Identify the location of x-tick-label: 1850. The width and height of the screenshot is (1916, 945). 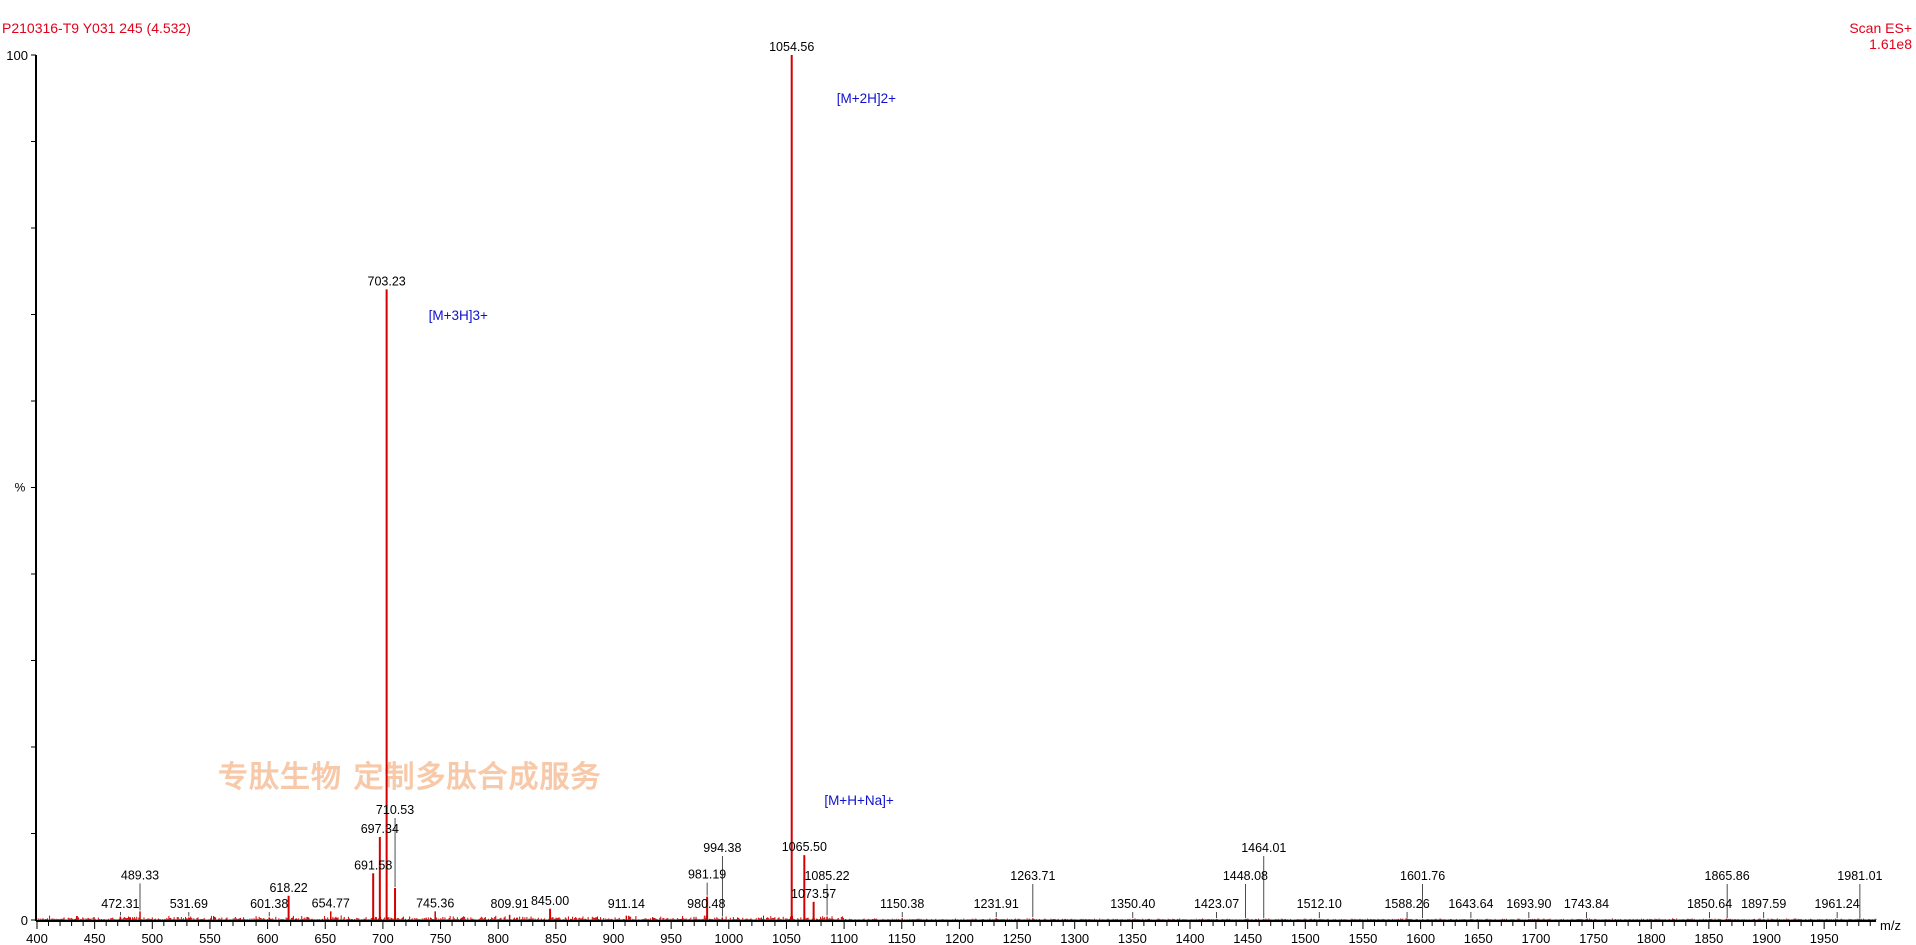
(1708, 938).